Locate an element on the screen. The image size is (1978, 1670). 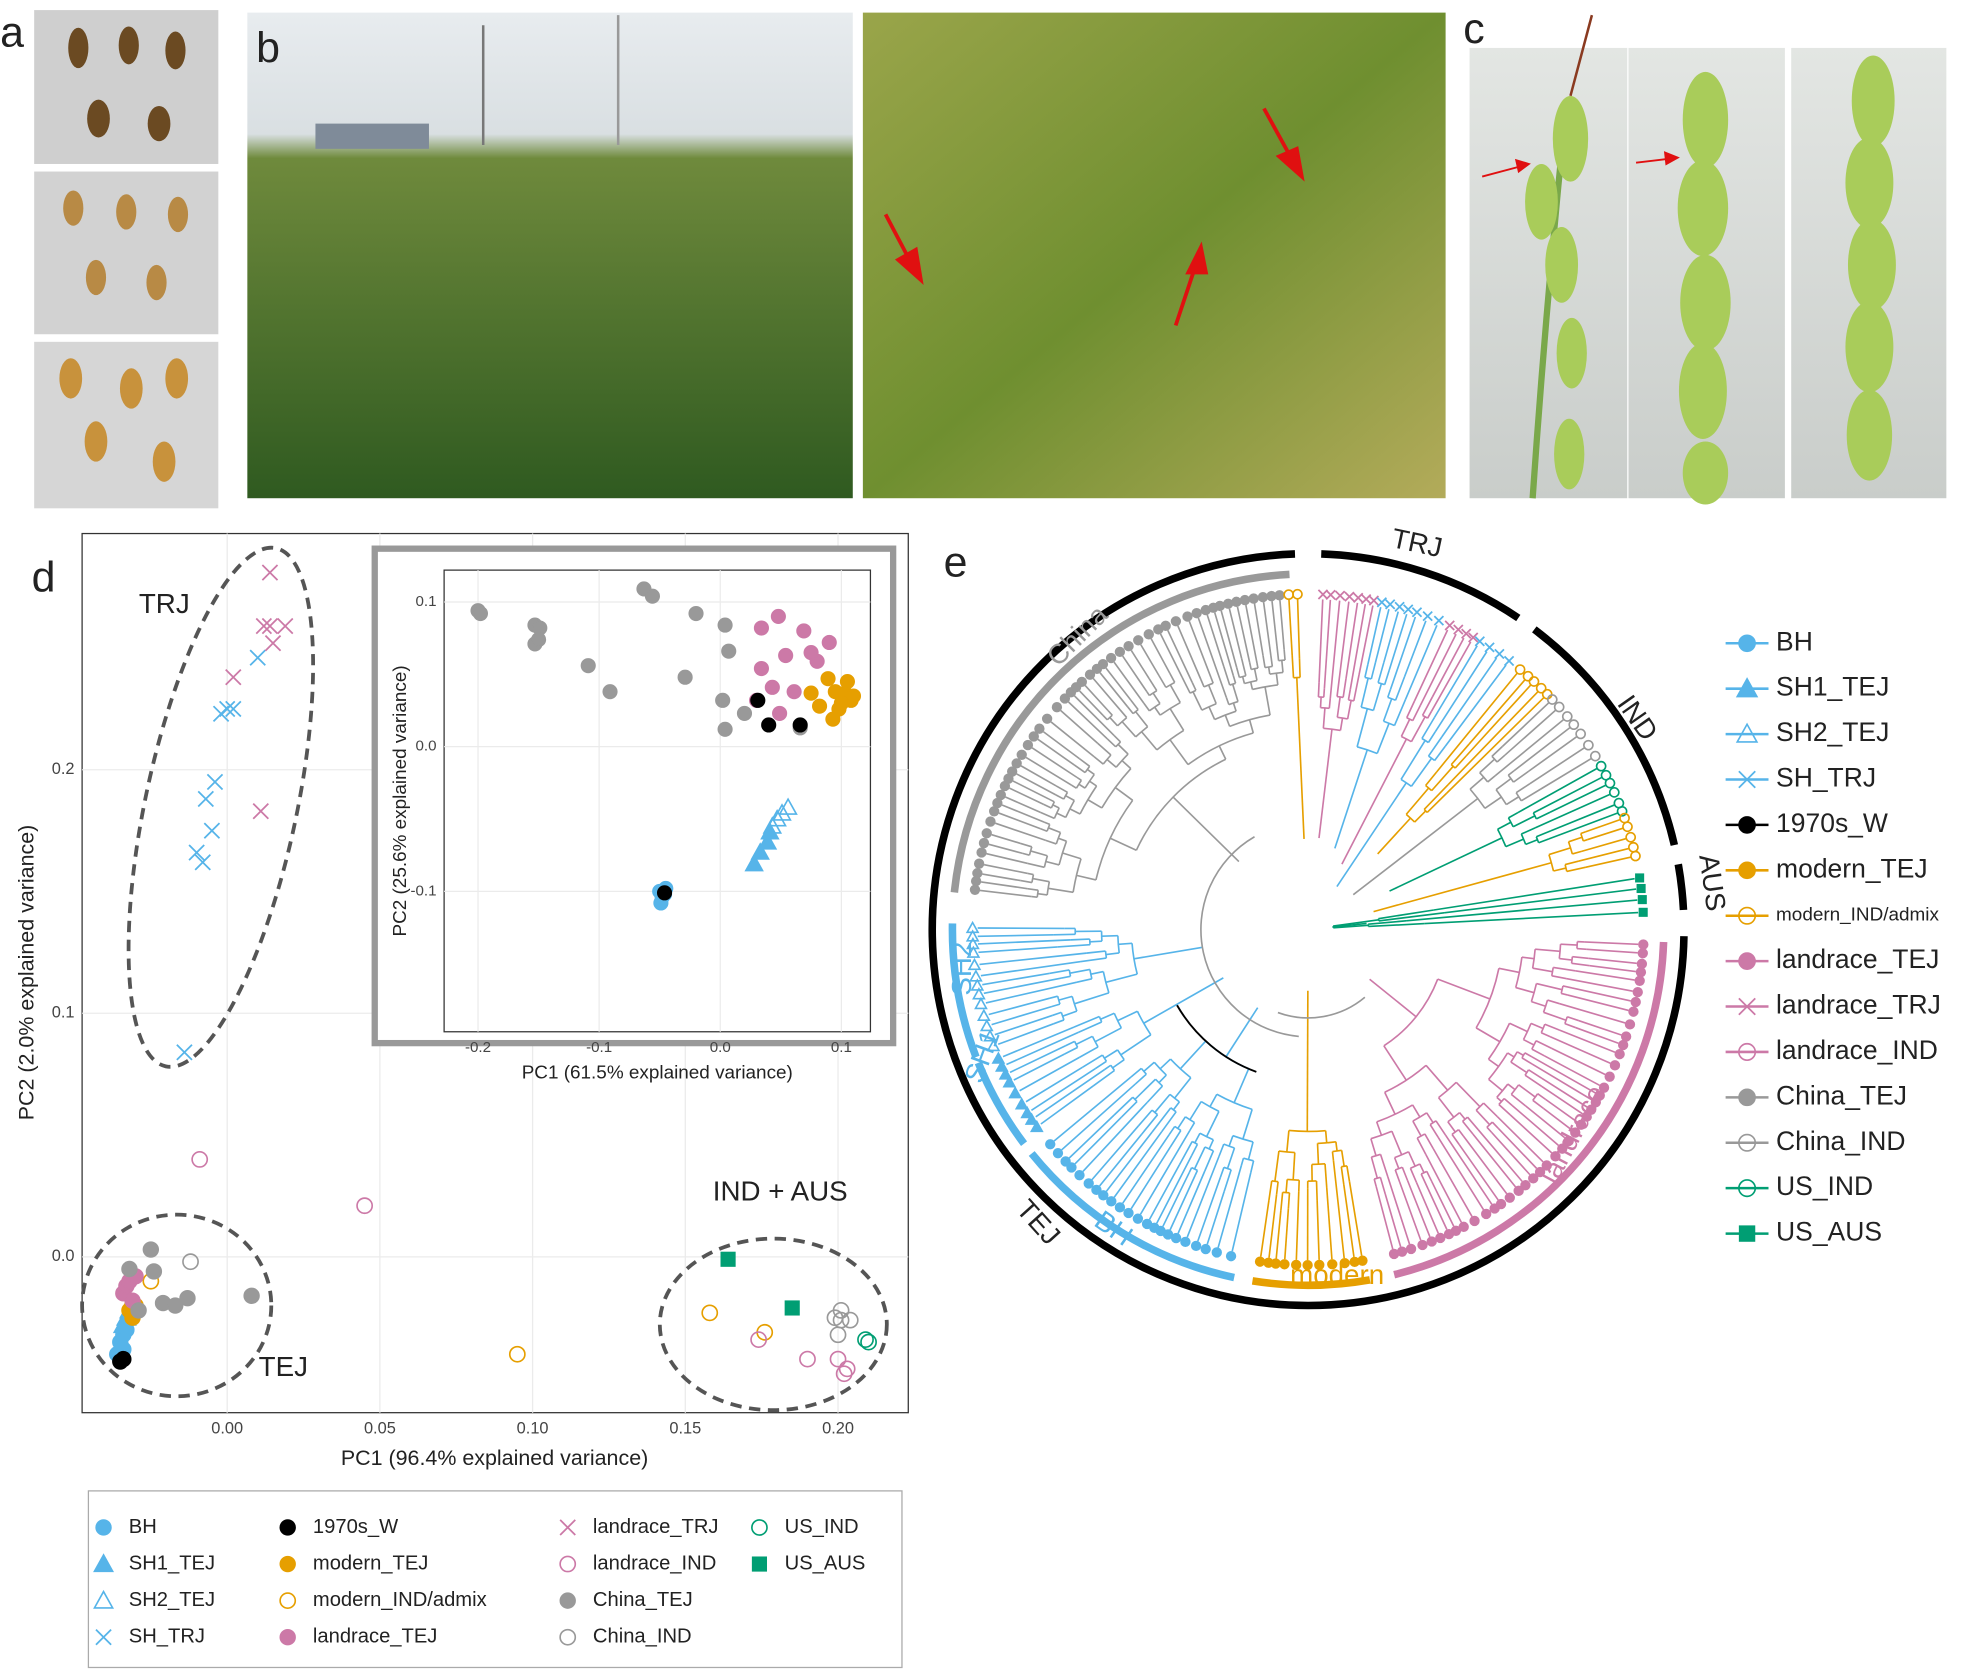
panel-label: b is located at coordinates (268, 48).